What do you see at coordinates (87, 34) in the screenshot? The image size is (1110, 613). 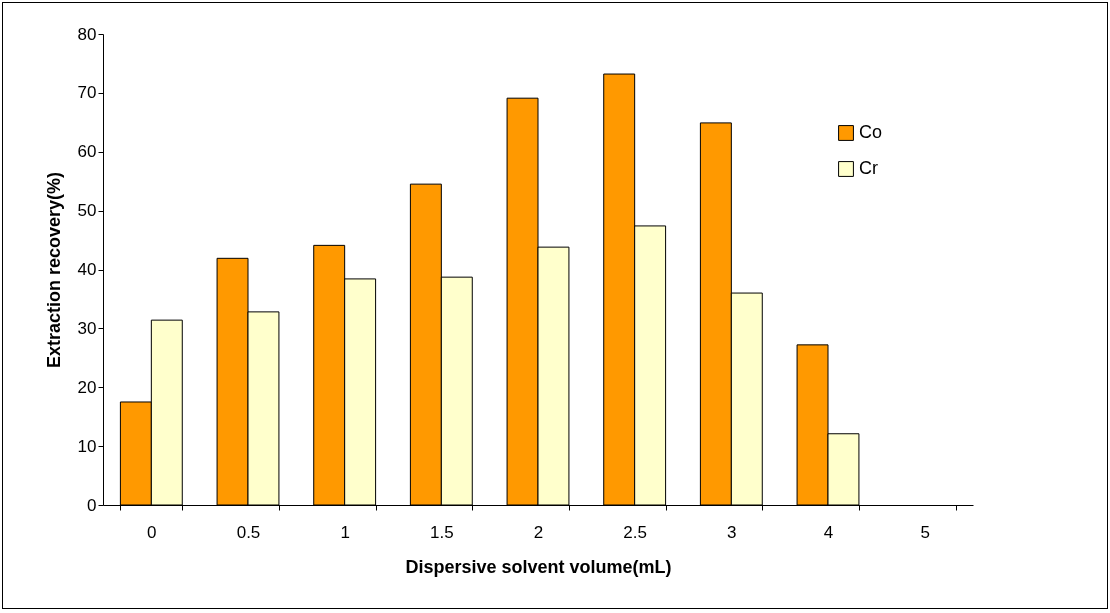 I see `y-tick-label: 80` at bounding box center [87, 34].